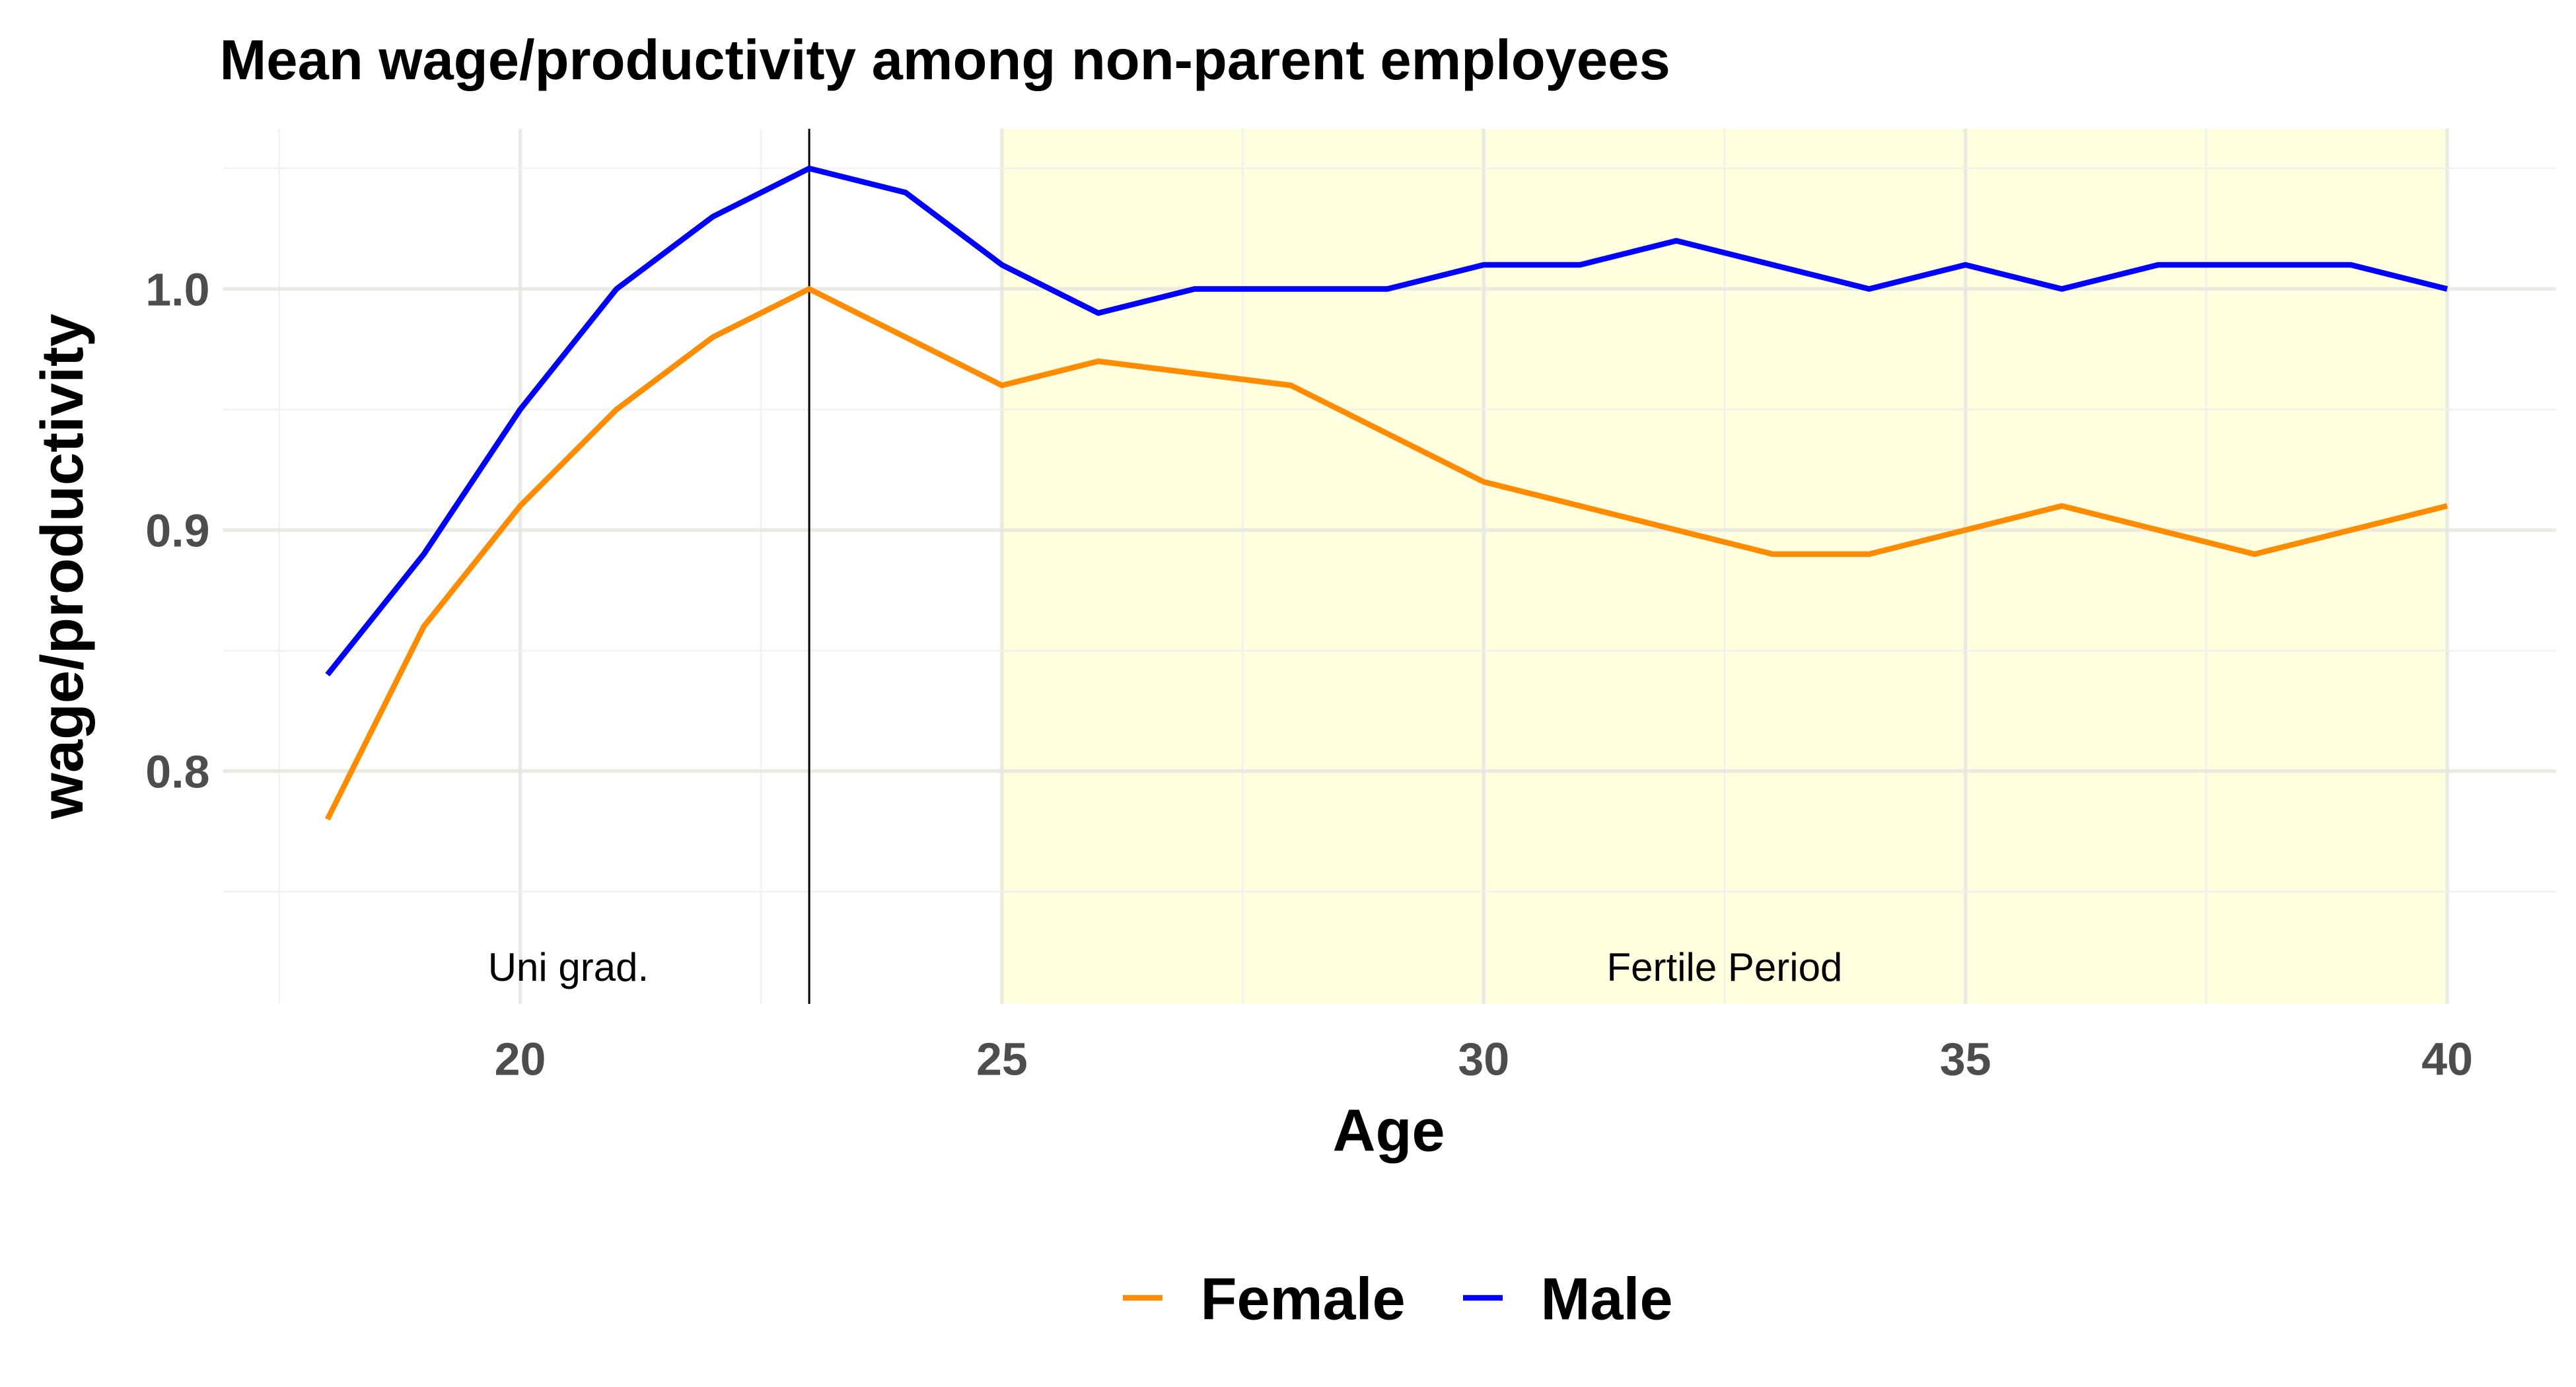 Image resolution: width=2576 pixels, height=1387 pixels. Describe the element at coordinates (1304, 1300) in the screenshot. I see `legend-label-female: Female` at that location.